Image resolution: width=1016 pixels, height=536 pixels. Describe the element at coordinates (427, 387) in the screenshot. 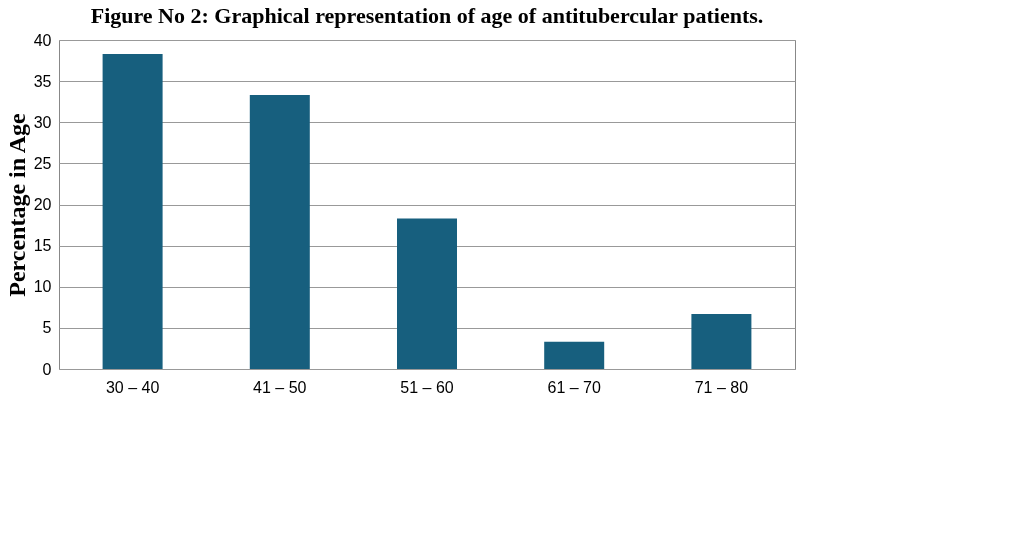

I see `x-tick-label: 51 – 60` at that location.